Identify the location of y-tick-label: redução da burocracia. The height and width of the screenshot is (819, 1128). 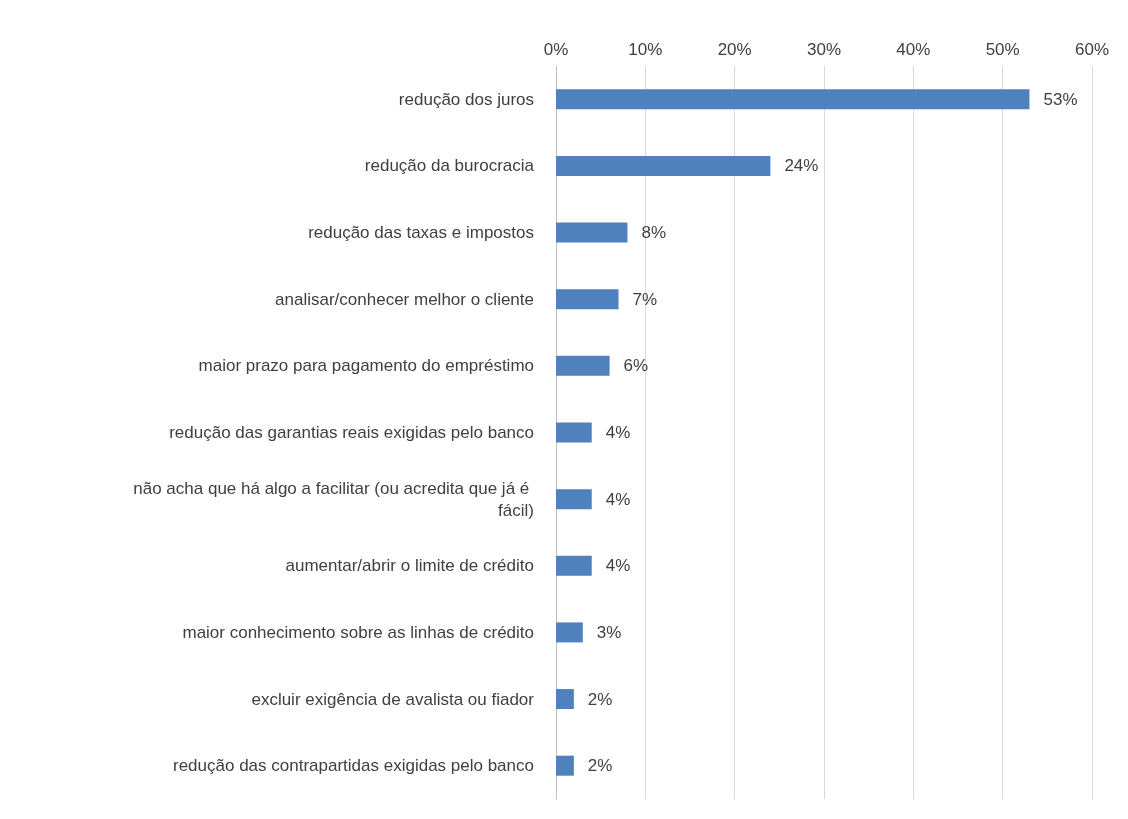
(449, 166).